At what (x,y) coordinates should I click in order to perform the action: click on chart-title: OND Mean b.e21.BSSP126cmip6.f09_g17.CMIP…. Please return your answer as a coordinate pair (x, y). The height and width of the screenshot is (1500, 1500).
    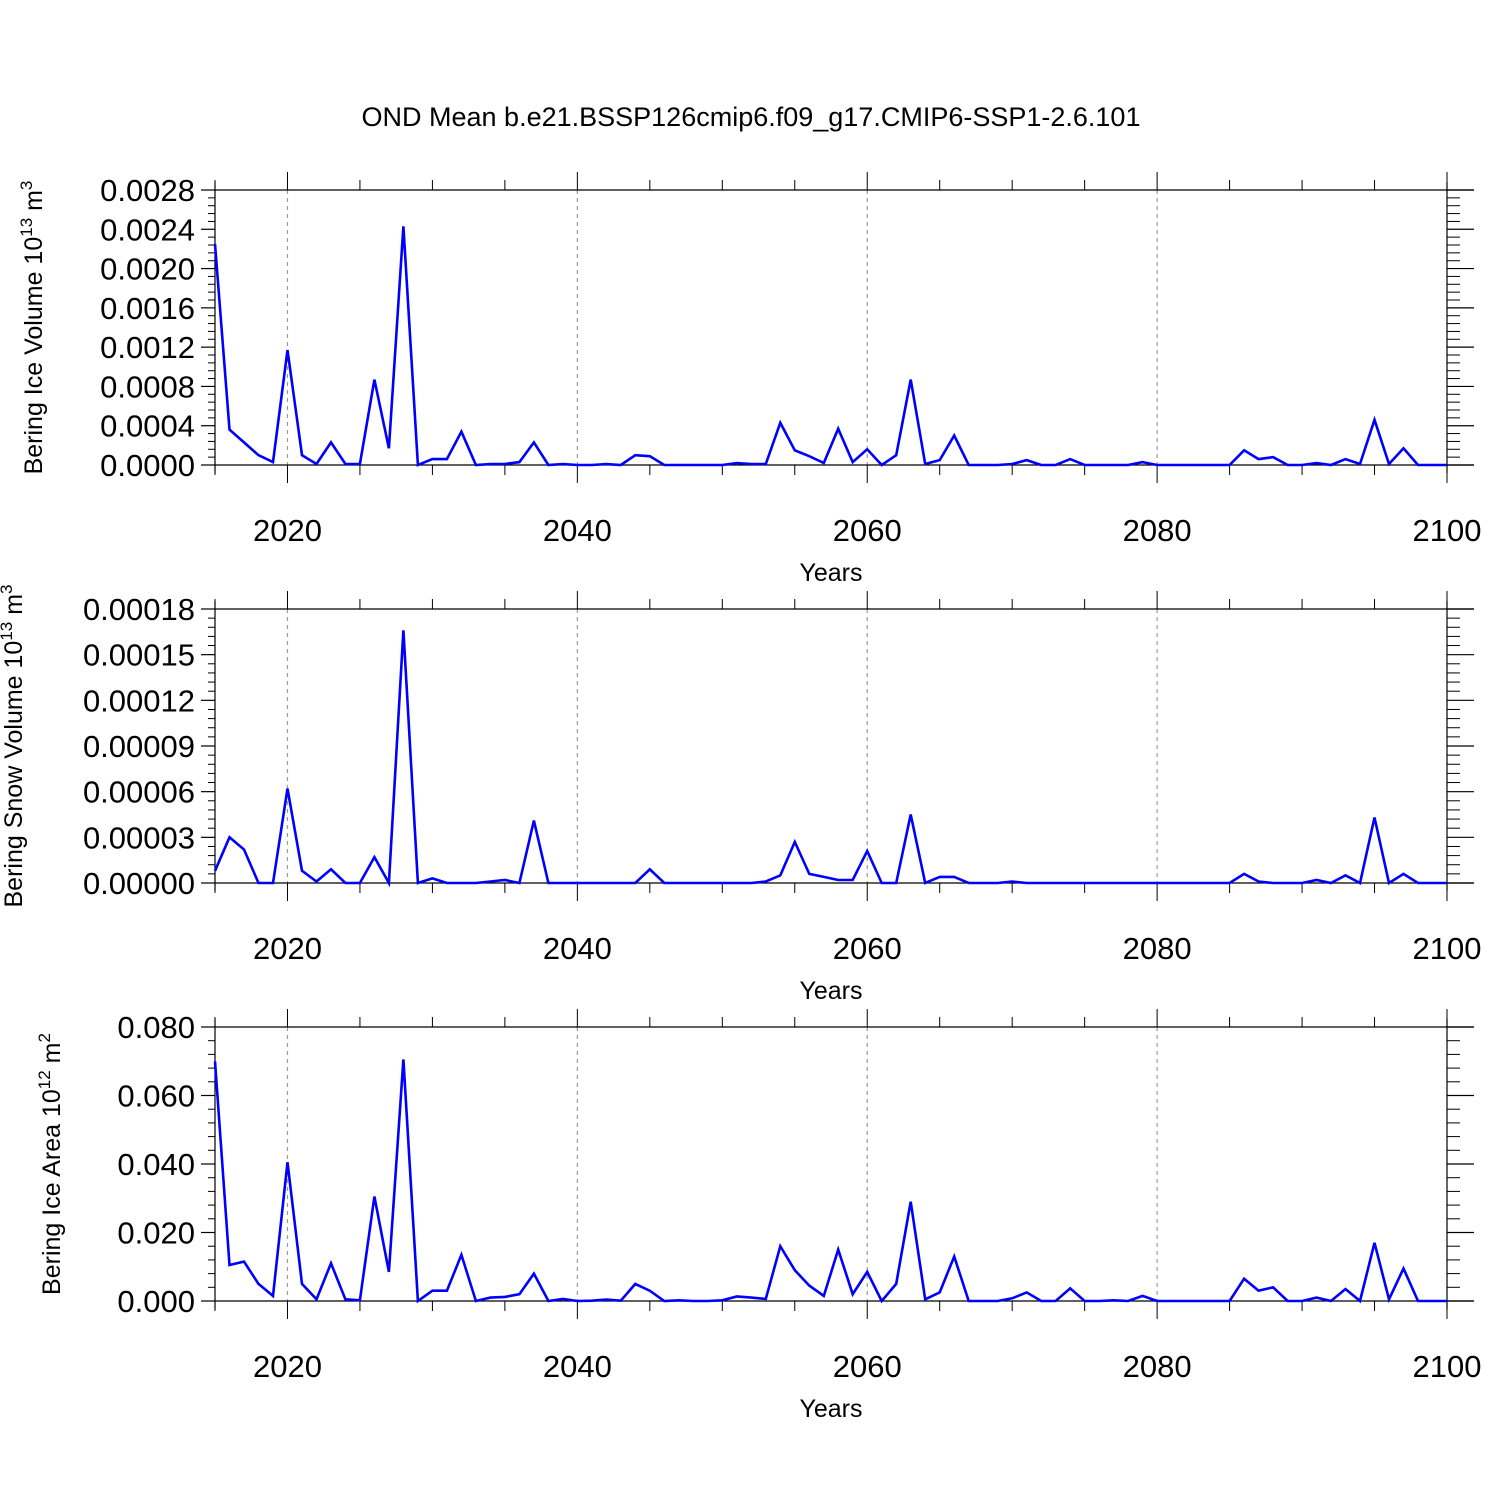
    Looking at the image, I should click on (751, 117).